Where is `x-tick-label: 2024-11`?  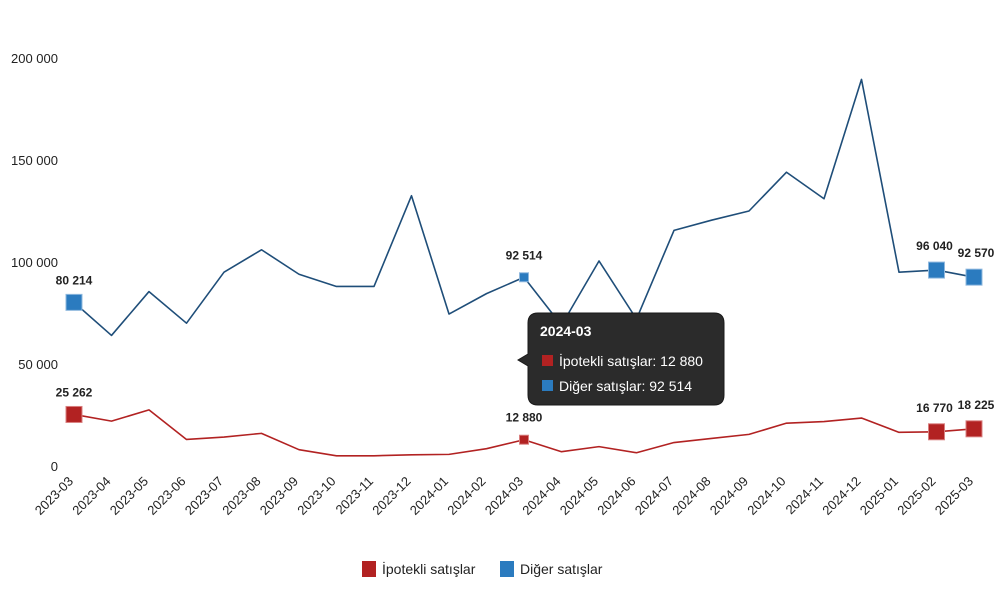
x-tick-label: 2024-11 is located at coordinates (804, 496).